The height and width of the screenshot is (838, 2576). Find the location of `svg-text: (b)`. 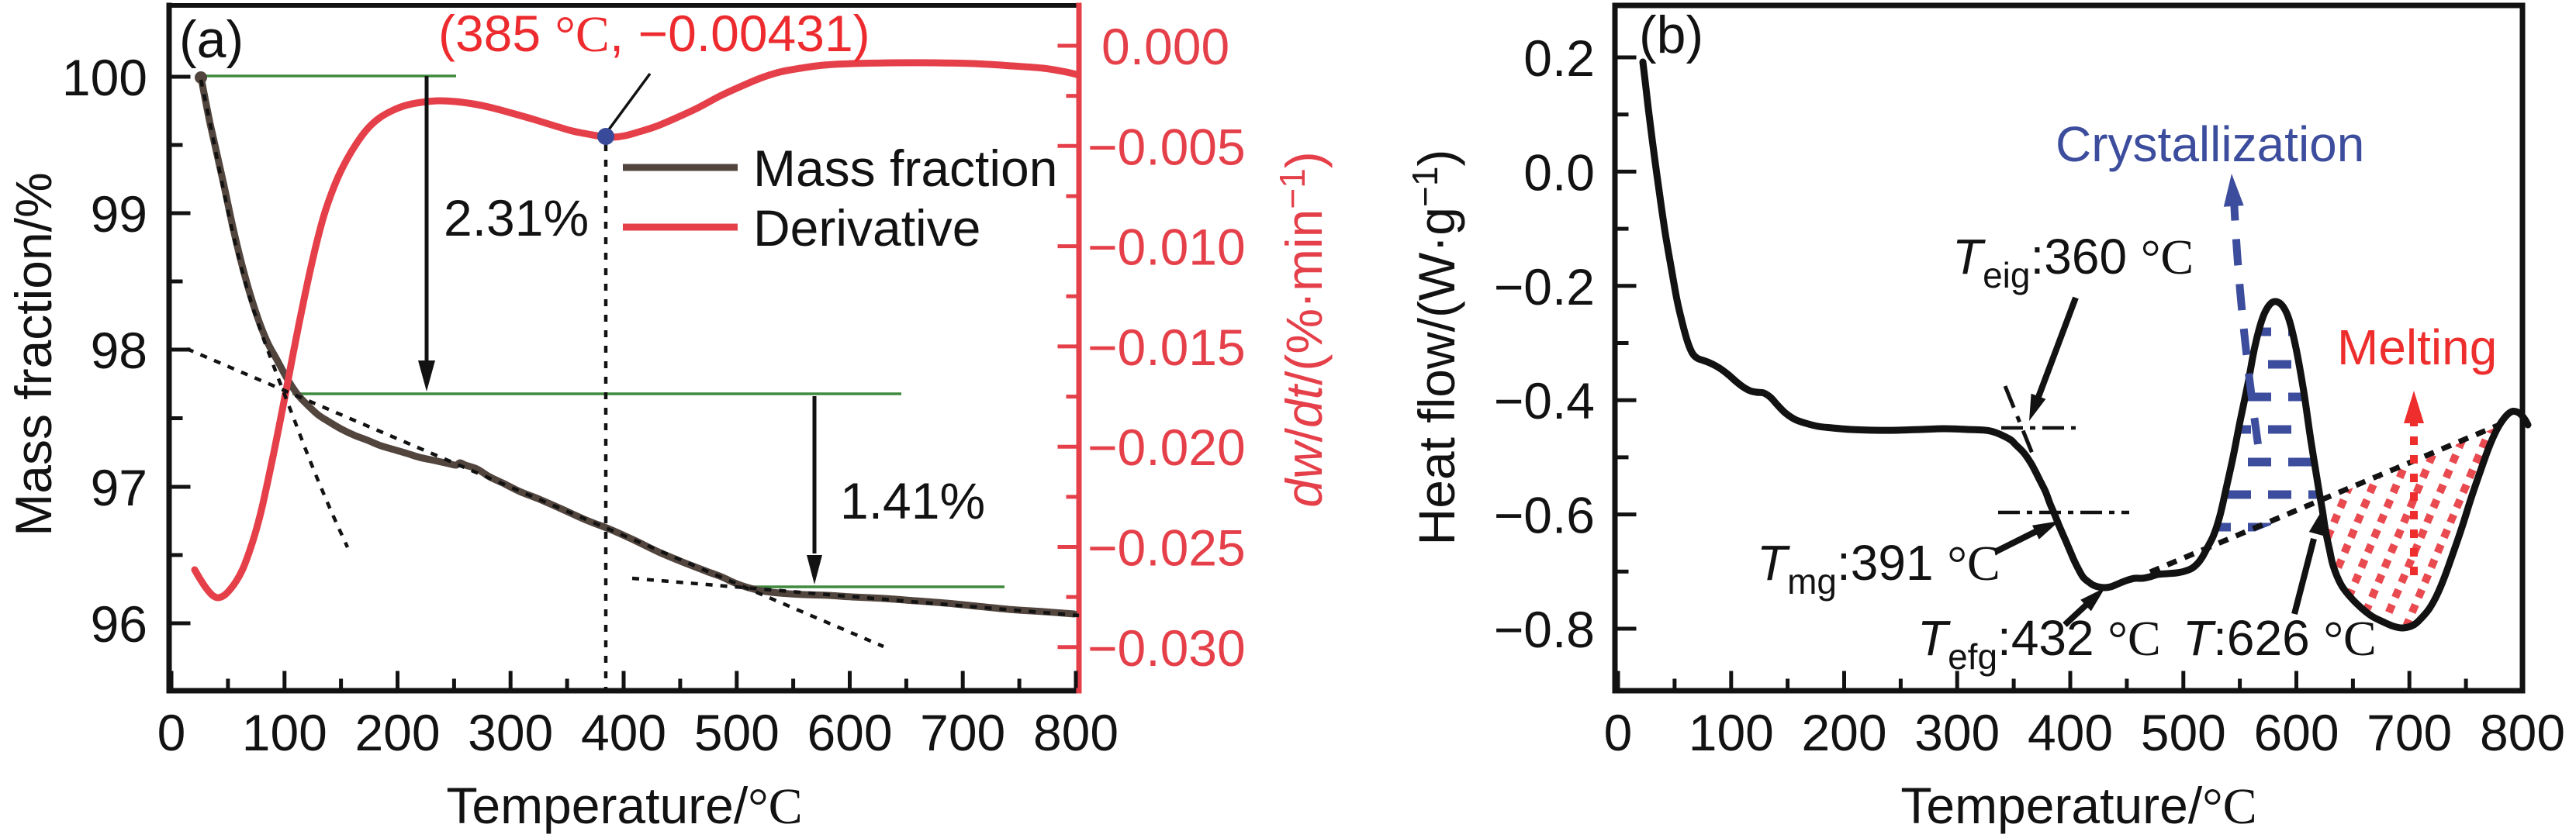

svg-text: (b) is located at coordinates (1671, 34).